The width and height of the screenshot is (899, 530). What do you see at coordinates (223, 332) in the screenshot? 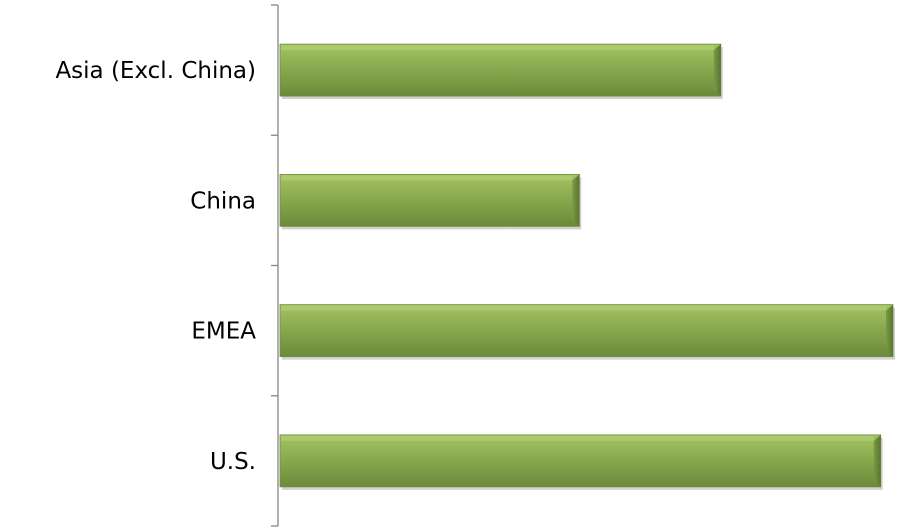
I see `category-label-emea: EMEA` at bounding box center [223, 332].